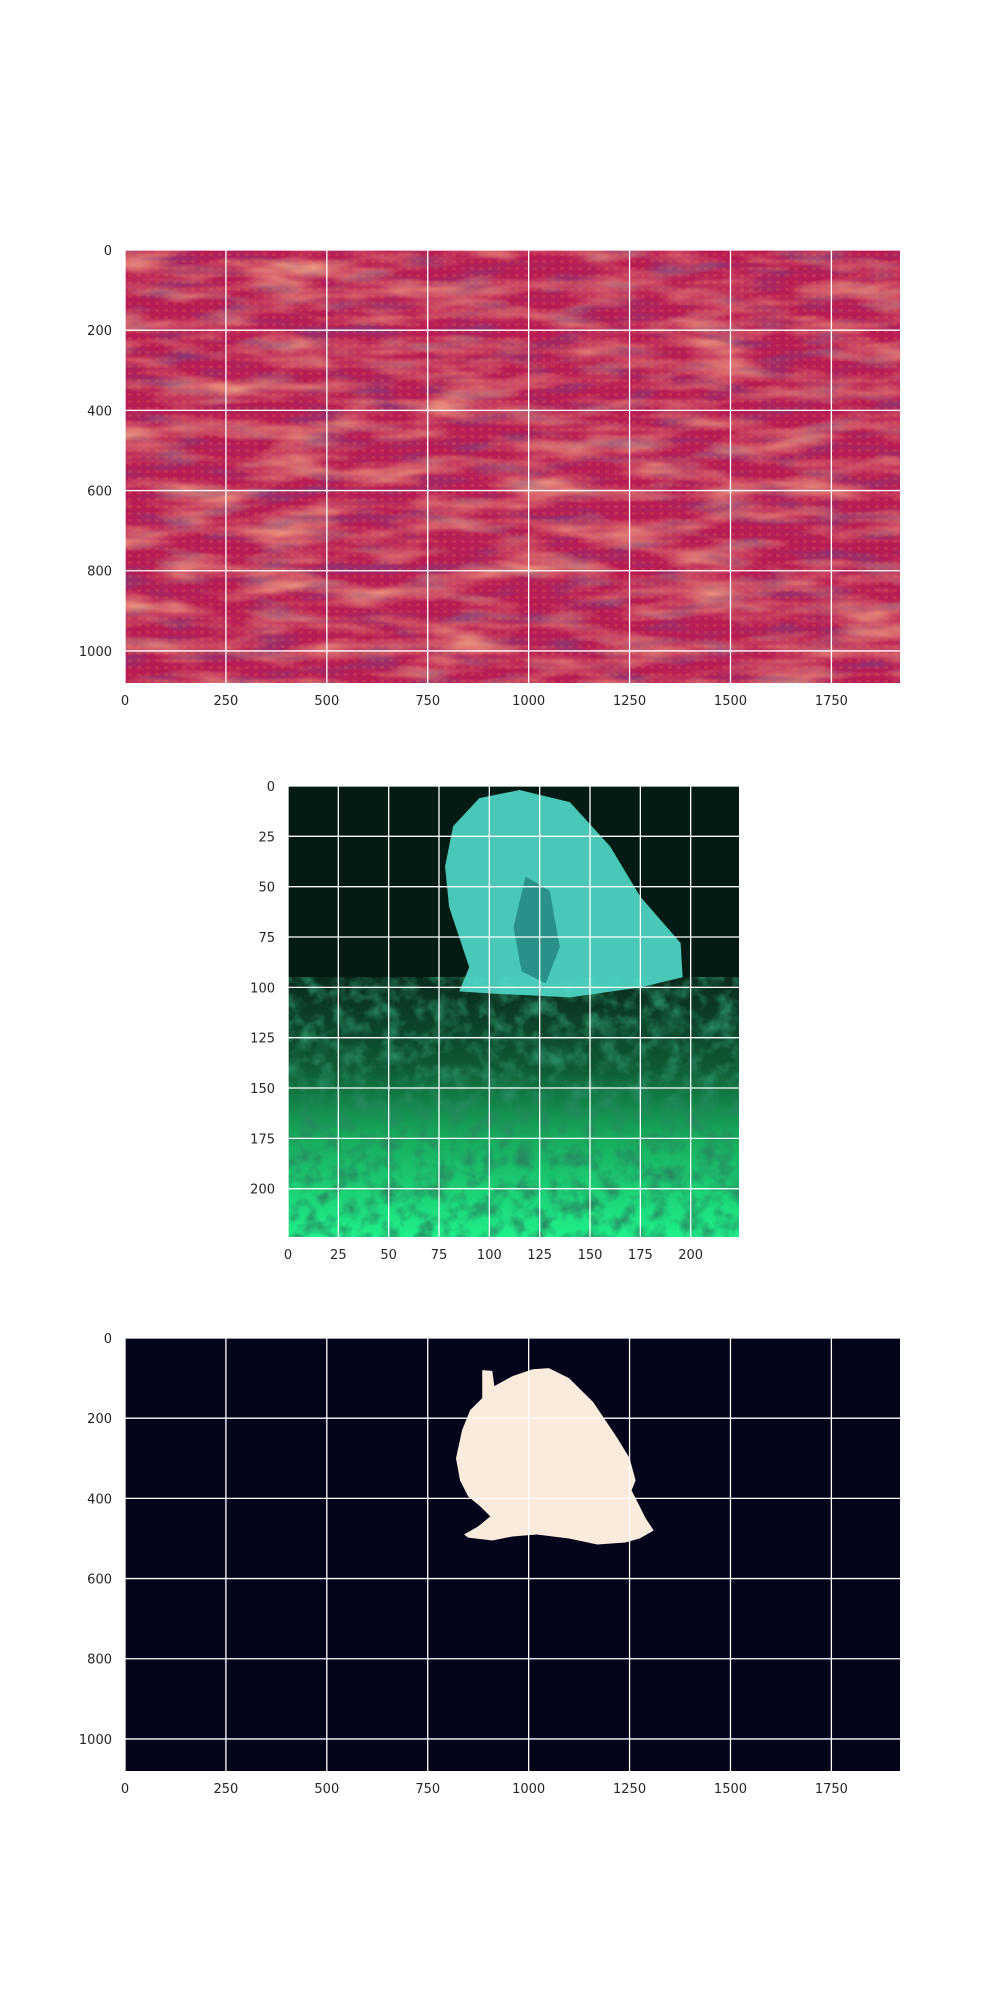 The width and height of the screenshot is (1000, 2000). I want to click on image-grid, so click(513, 1011).